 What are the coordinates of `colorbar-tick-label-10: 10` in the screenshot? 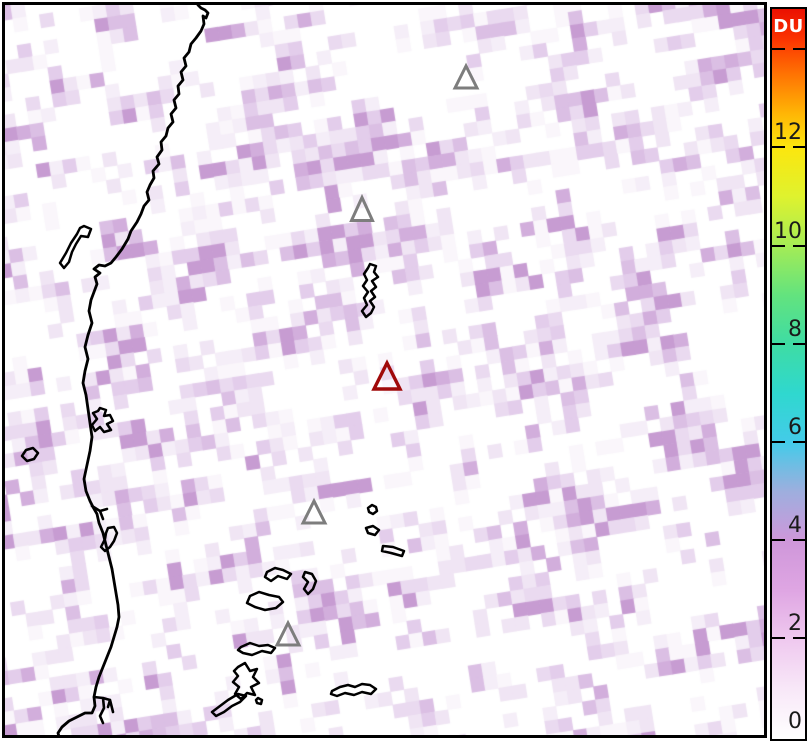 It's located at (788, 231).